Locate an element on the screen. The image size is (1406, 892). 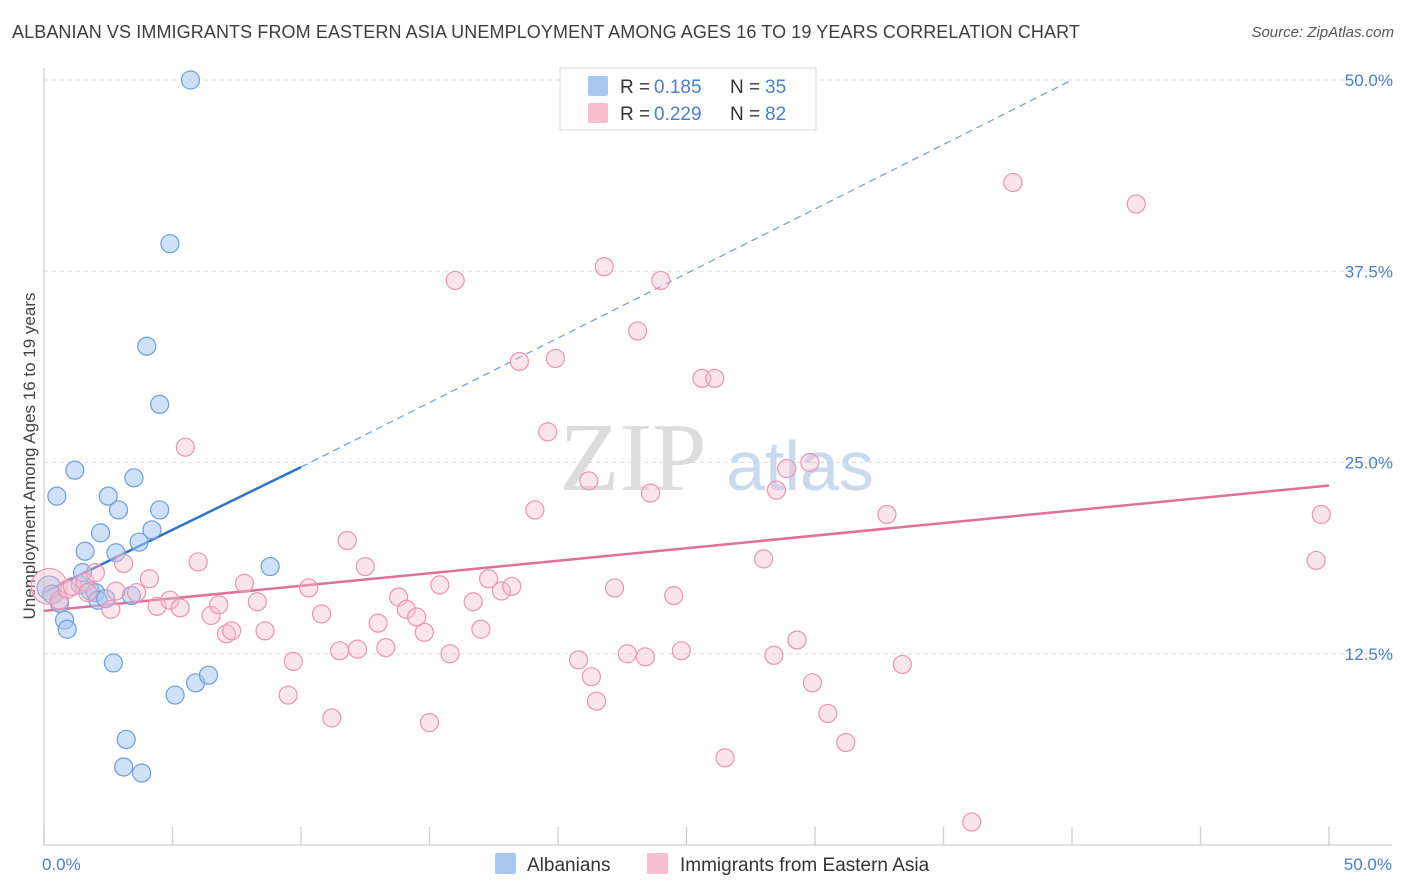
watermark-zip: ZIP is located at coordinates (633, 458).